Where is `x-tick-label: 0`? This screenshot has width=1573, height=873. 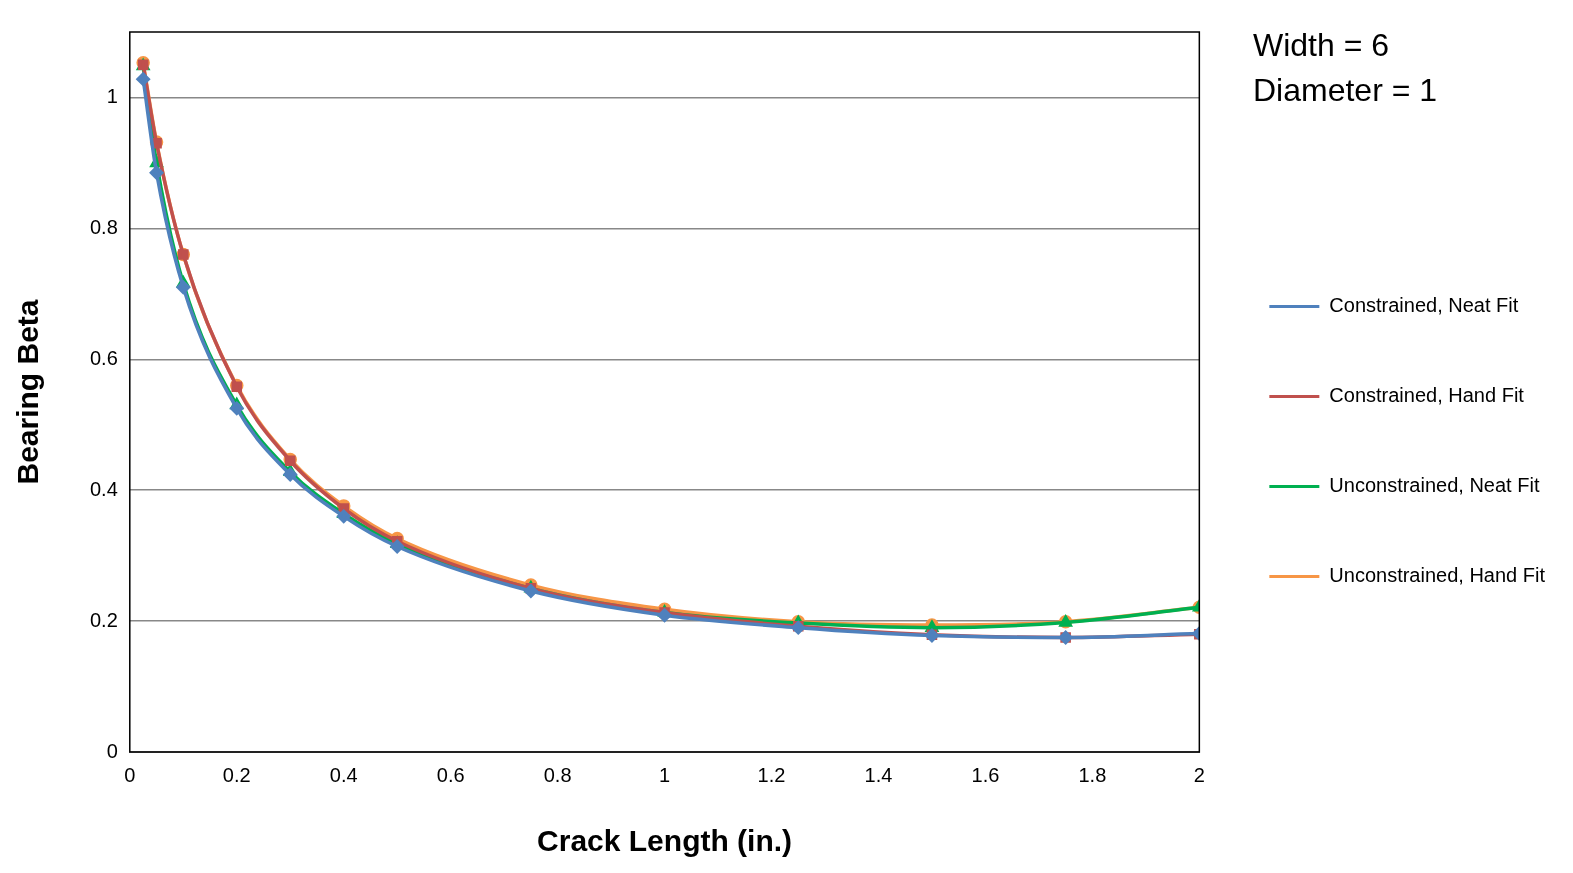 x-tick-label: 0 is located at coordinates (130, 774).